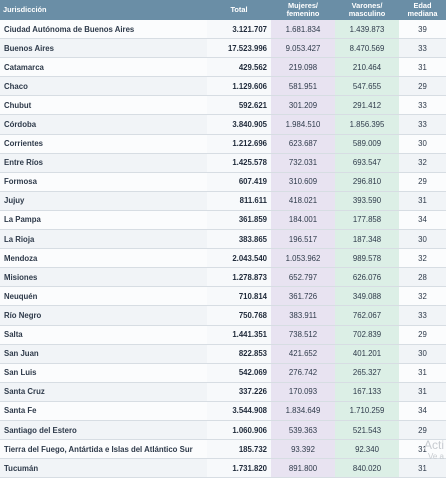 This screenshot has width=446, height=478. Describe the element at coordinates (303, 258) in the screenshot. I see `row-mujeres: 1.053.962` at that location.